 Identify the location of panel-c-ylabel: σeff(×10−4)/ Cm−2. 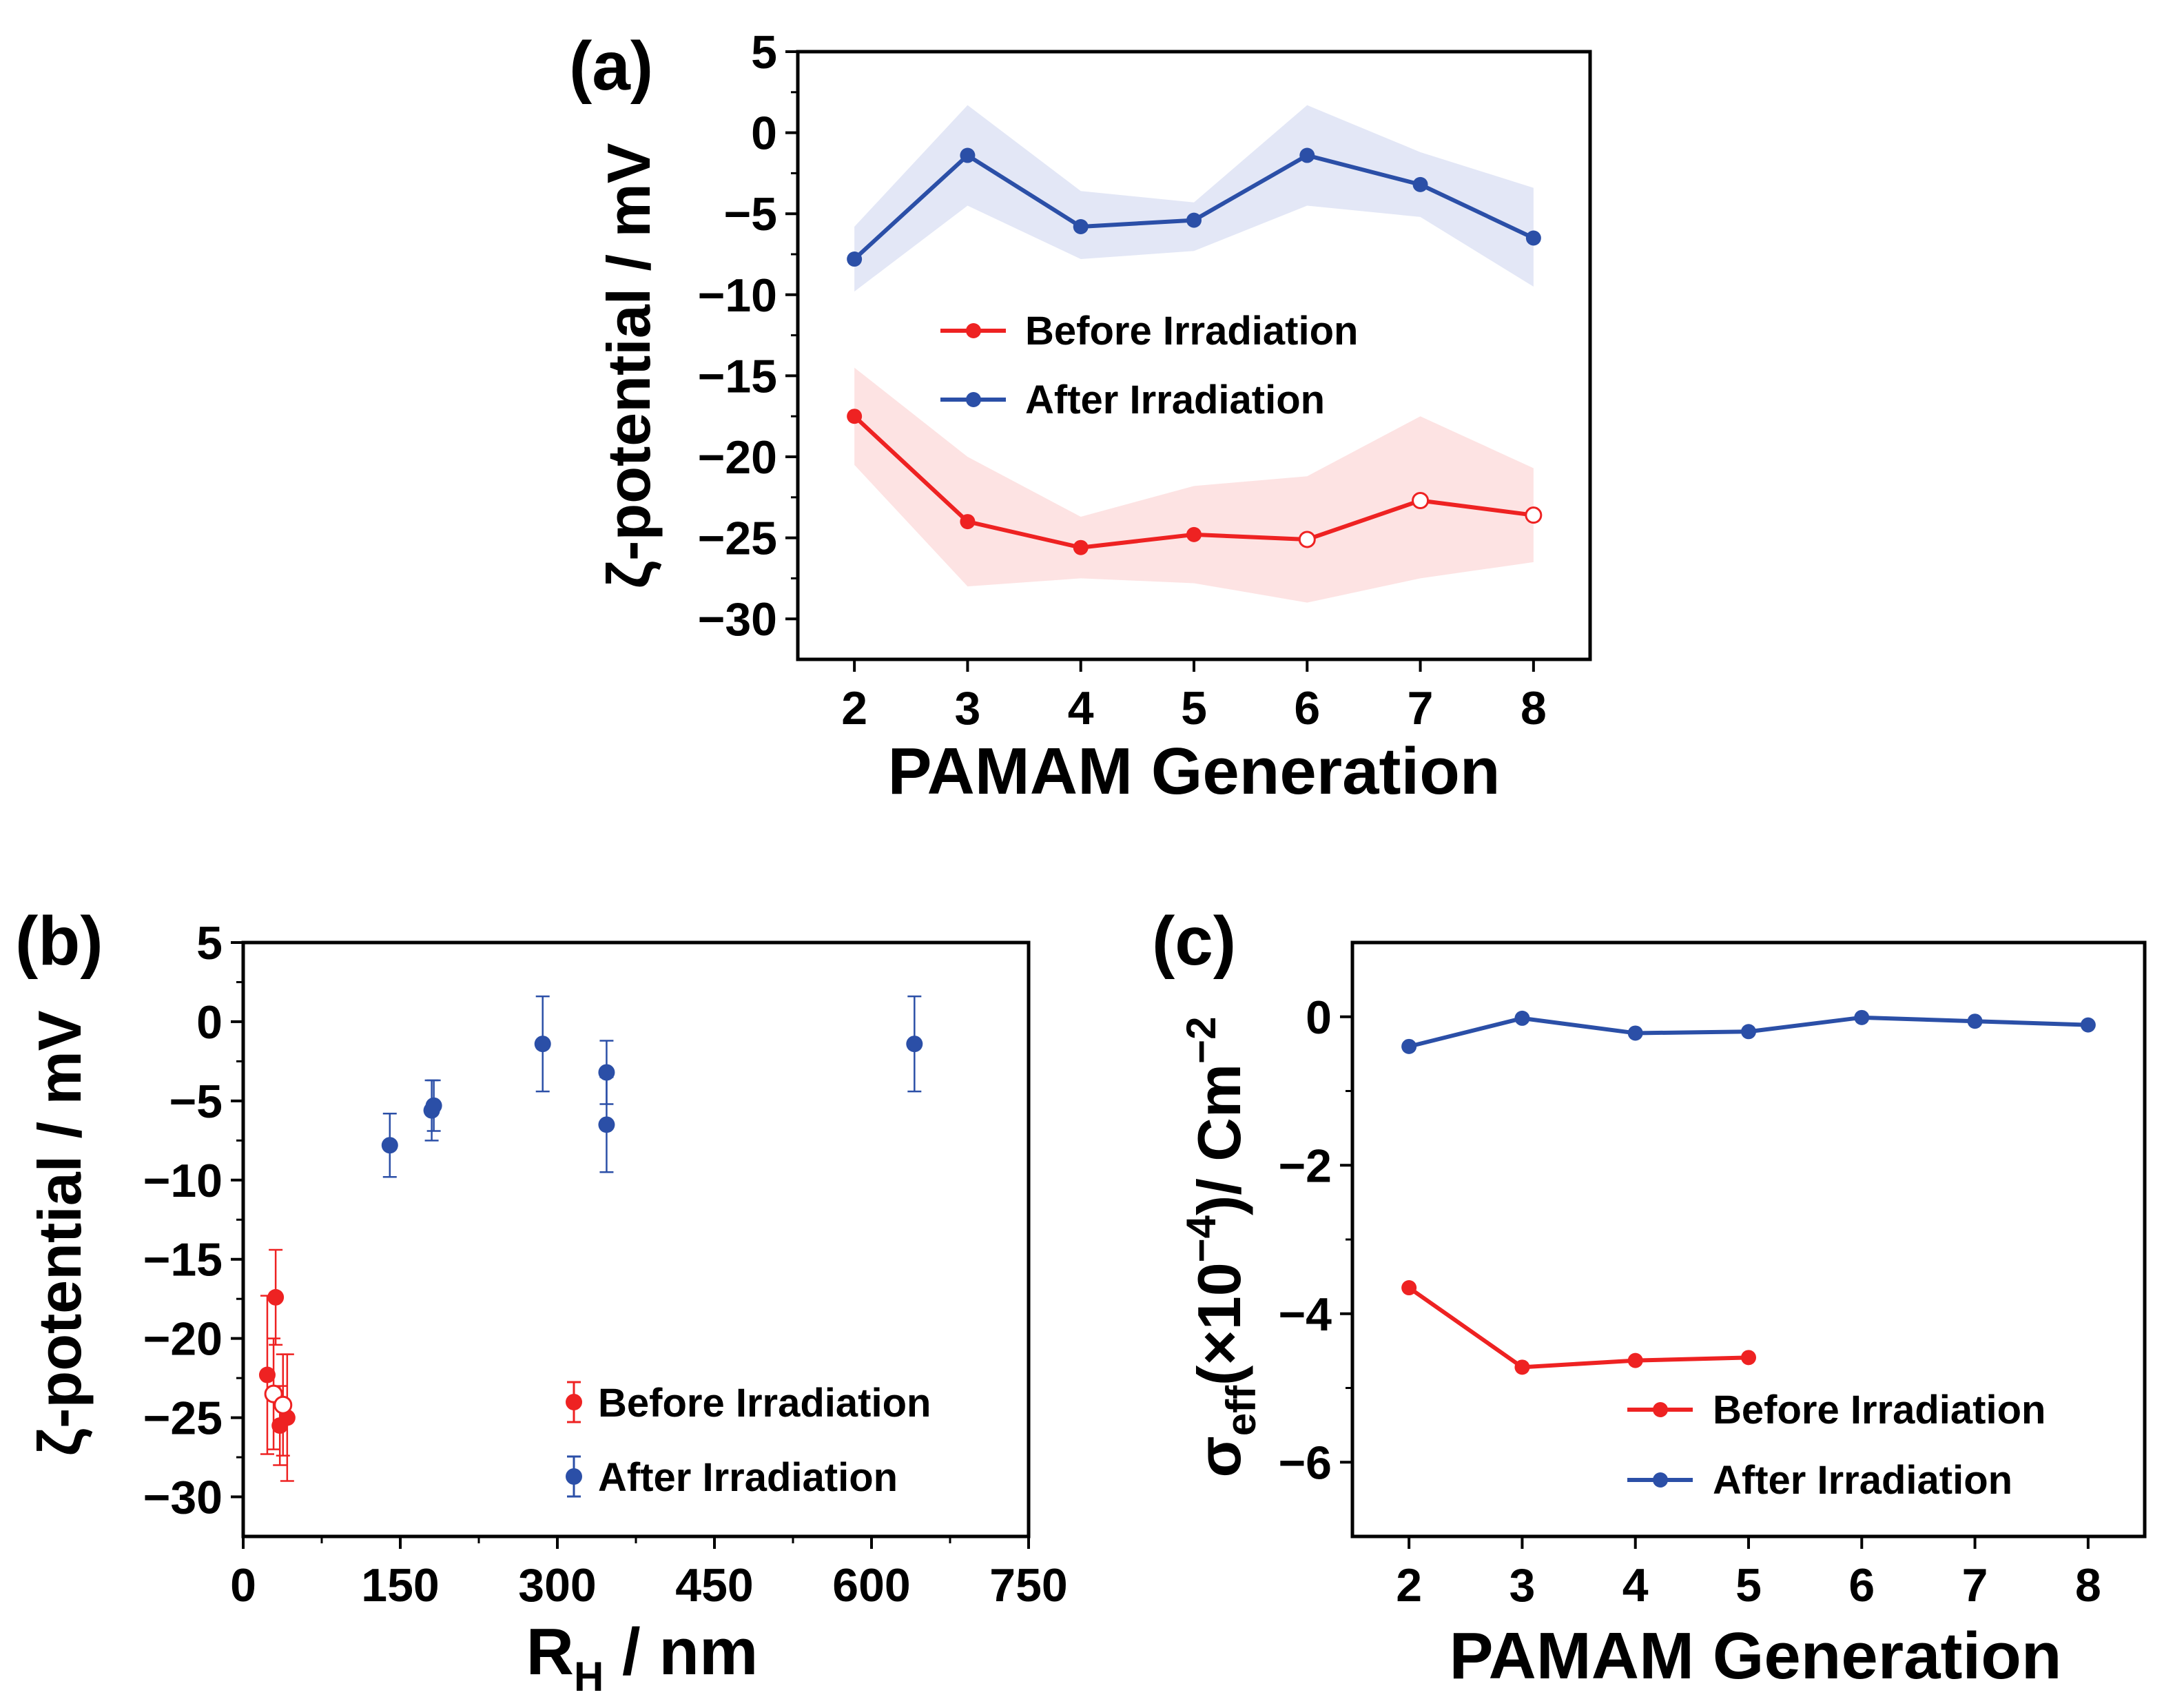
(1221, 1247).